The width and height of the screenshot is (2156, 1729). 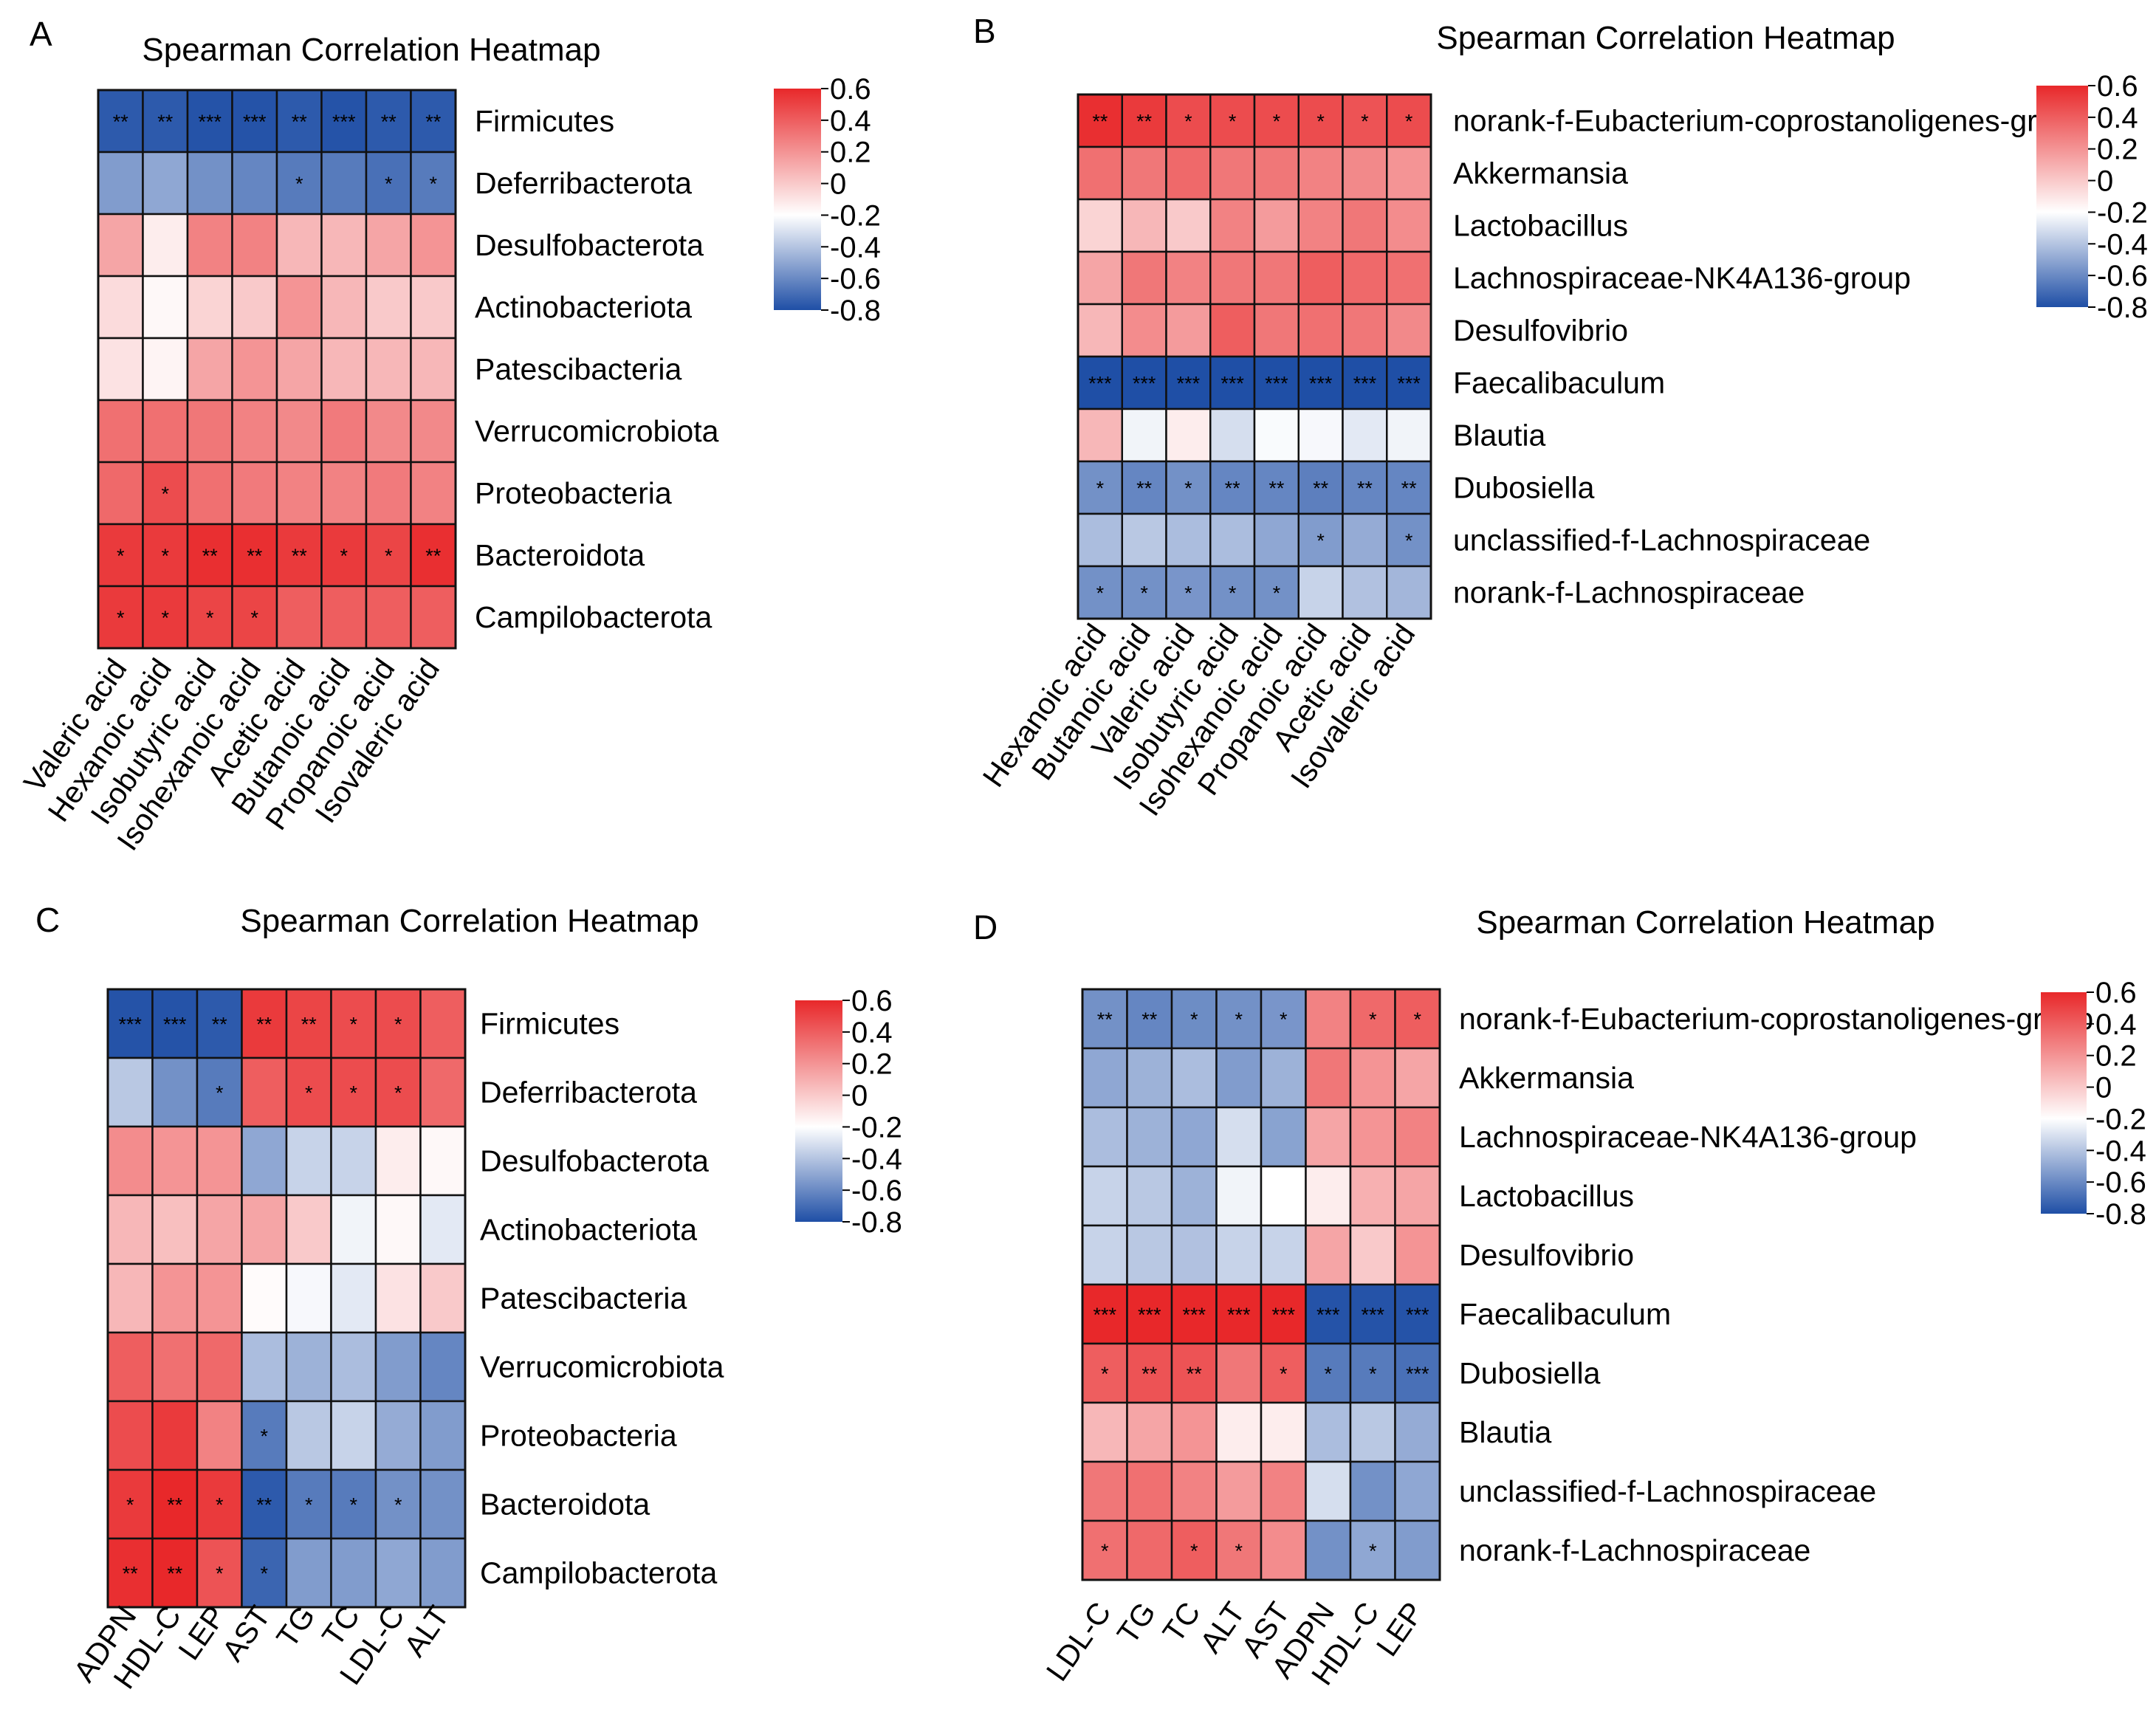 I want to click on row-label: Dubosiella, so click(x=1530, y=1373).